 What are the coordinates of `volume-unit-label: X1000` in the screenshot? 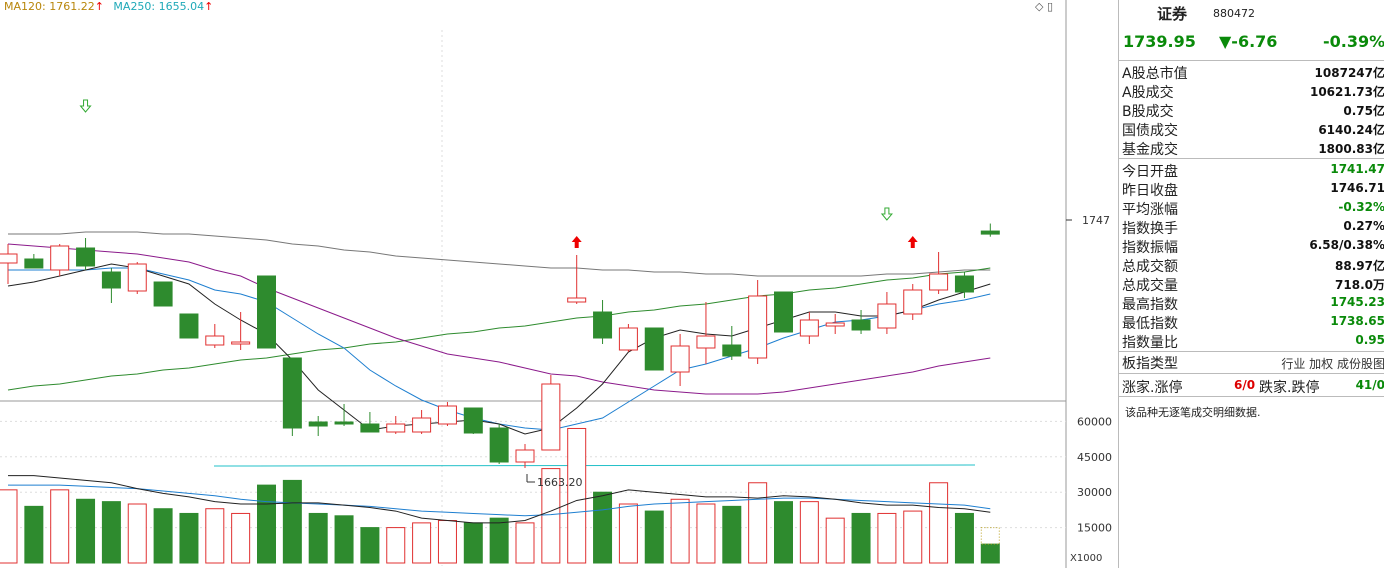 It's located at (1086, 558).